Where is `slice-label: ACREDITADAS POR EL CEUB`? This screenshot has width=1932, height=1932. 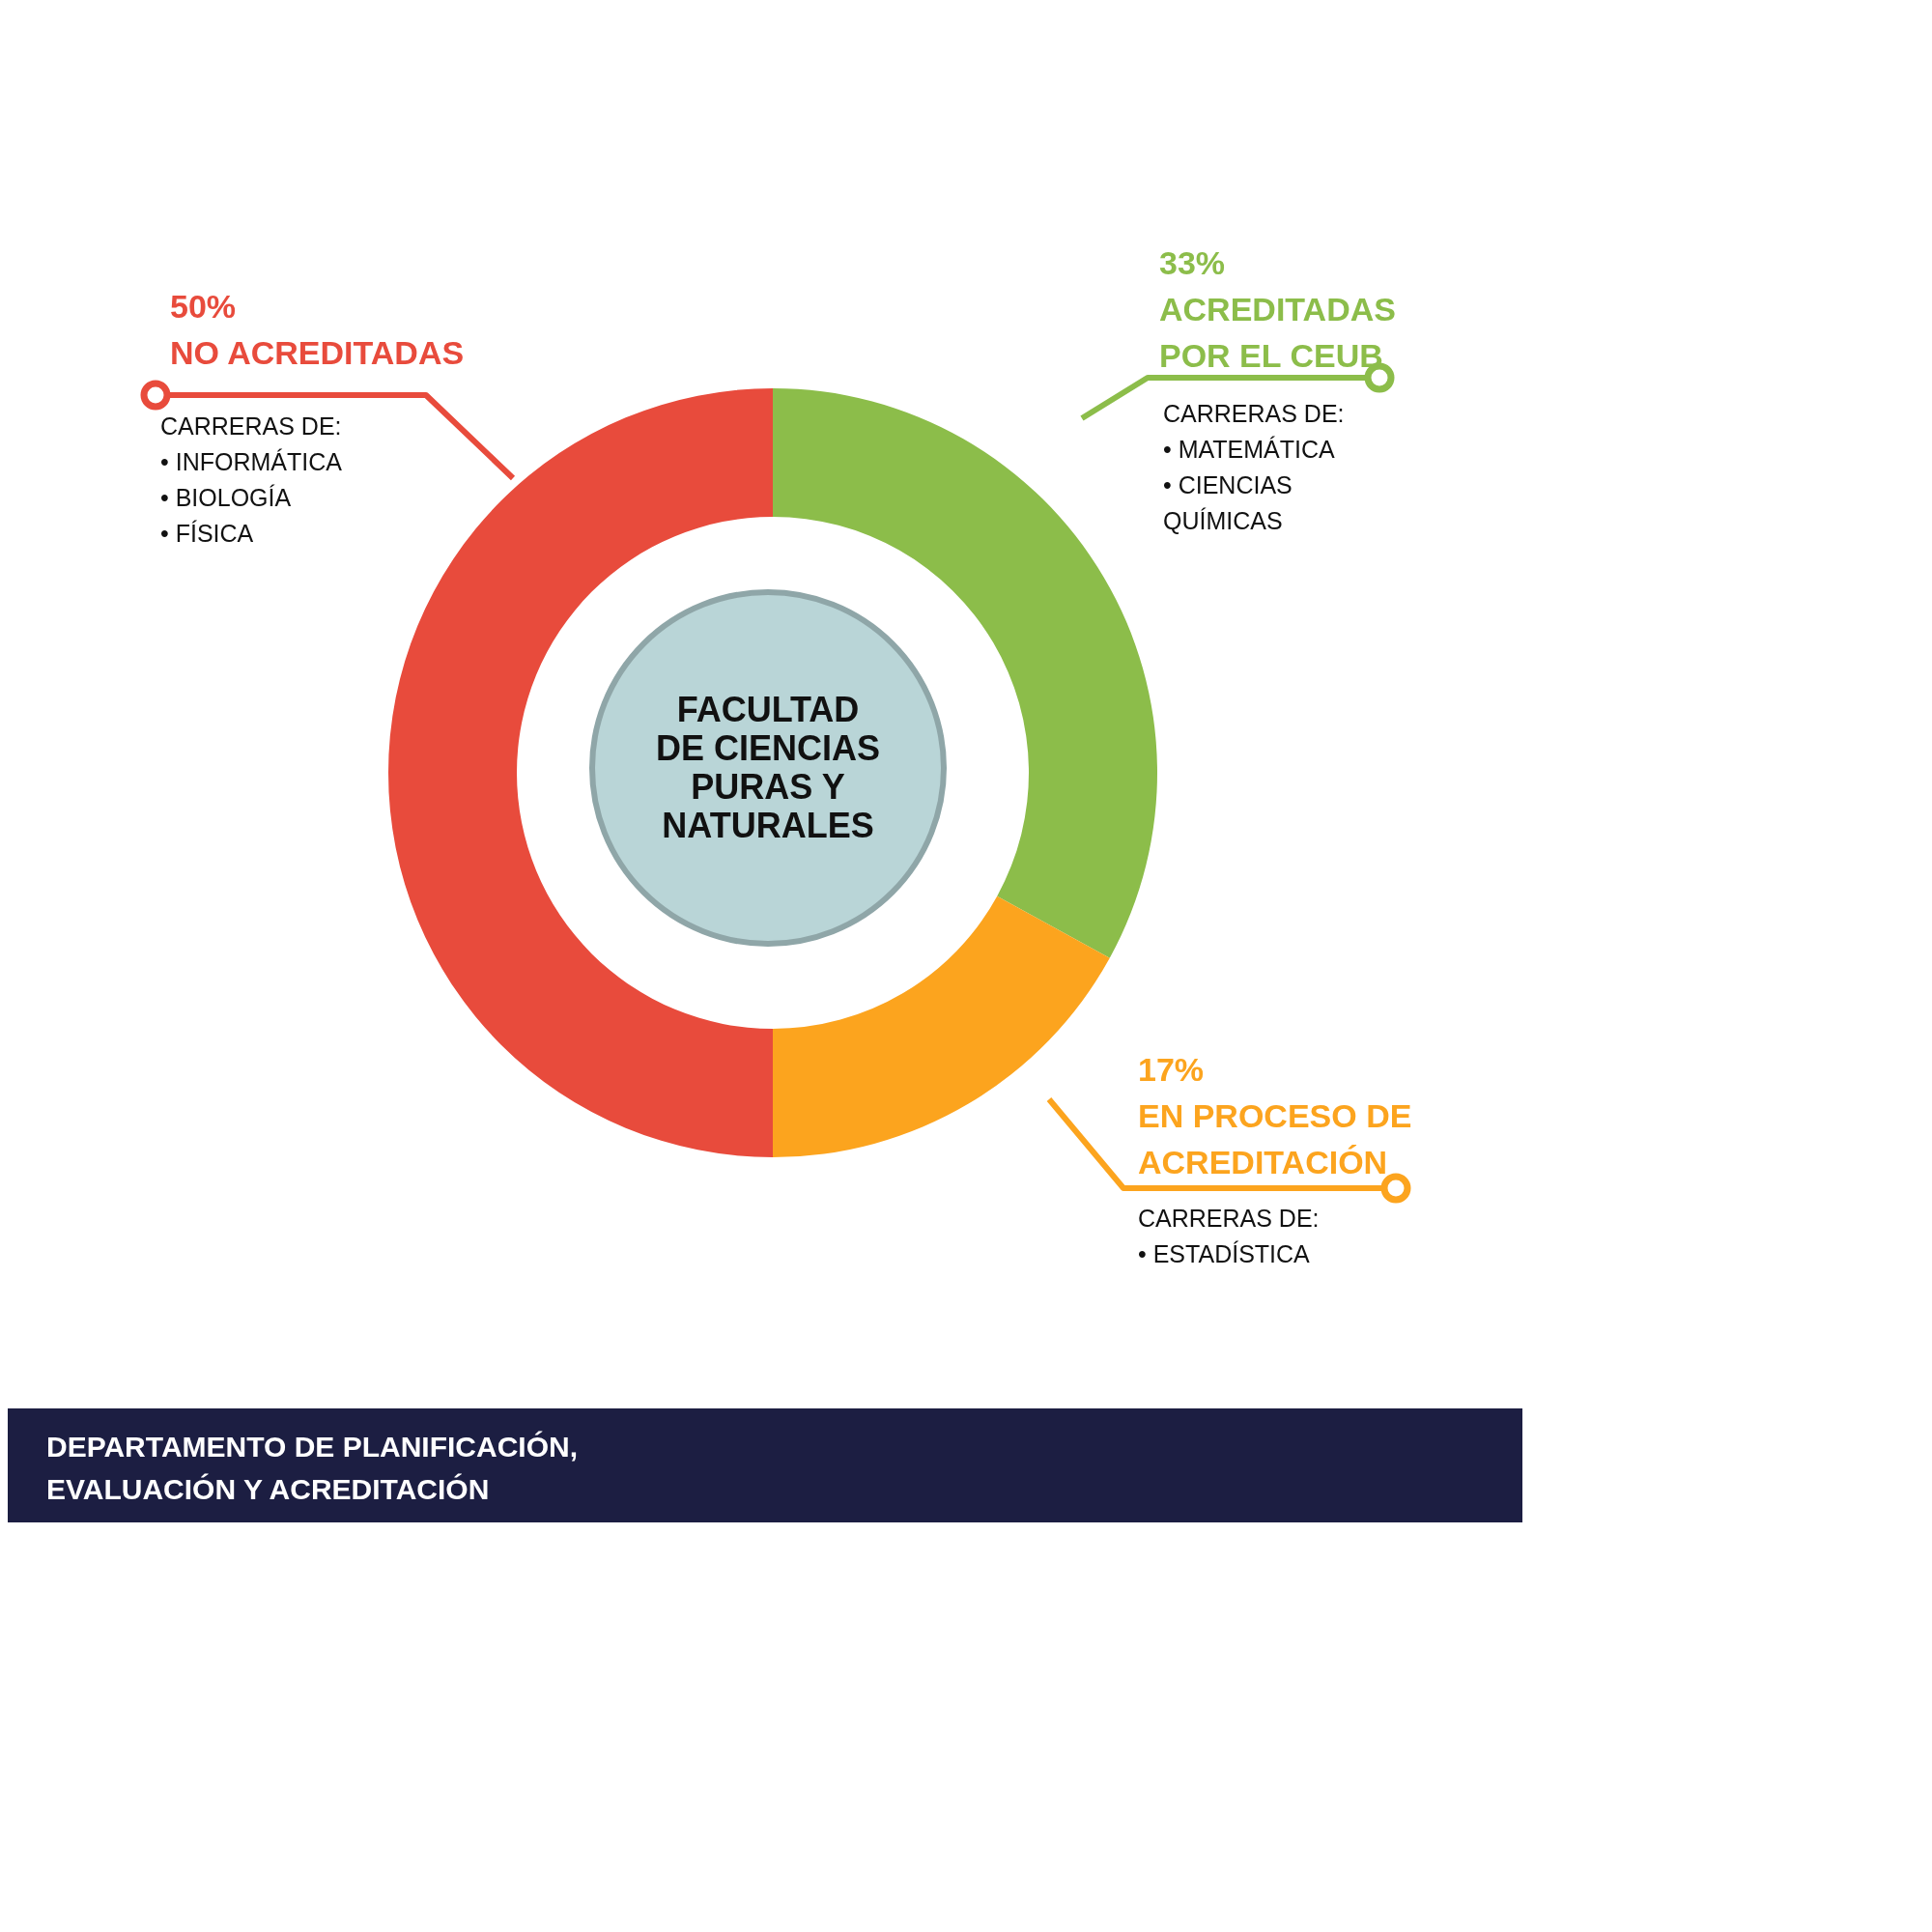 slice-label: ACREDITADAS POR EL CEUB is located at coordinates (1278, 333).